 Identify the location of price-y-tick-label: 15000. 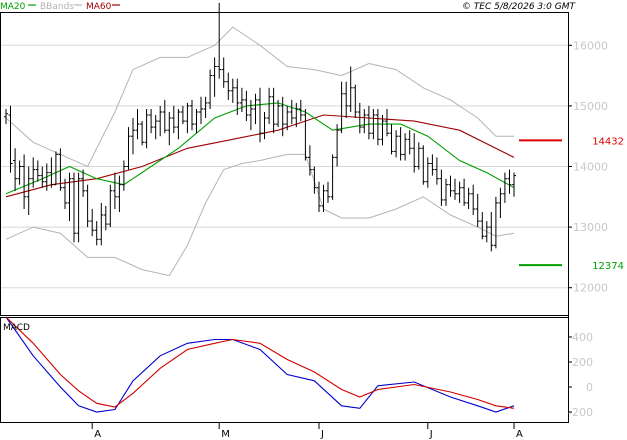
(590, 106).